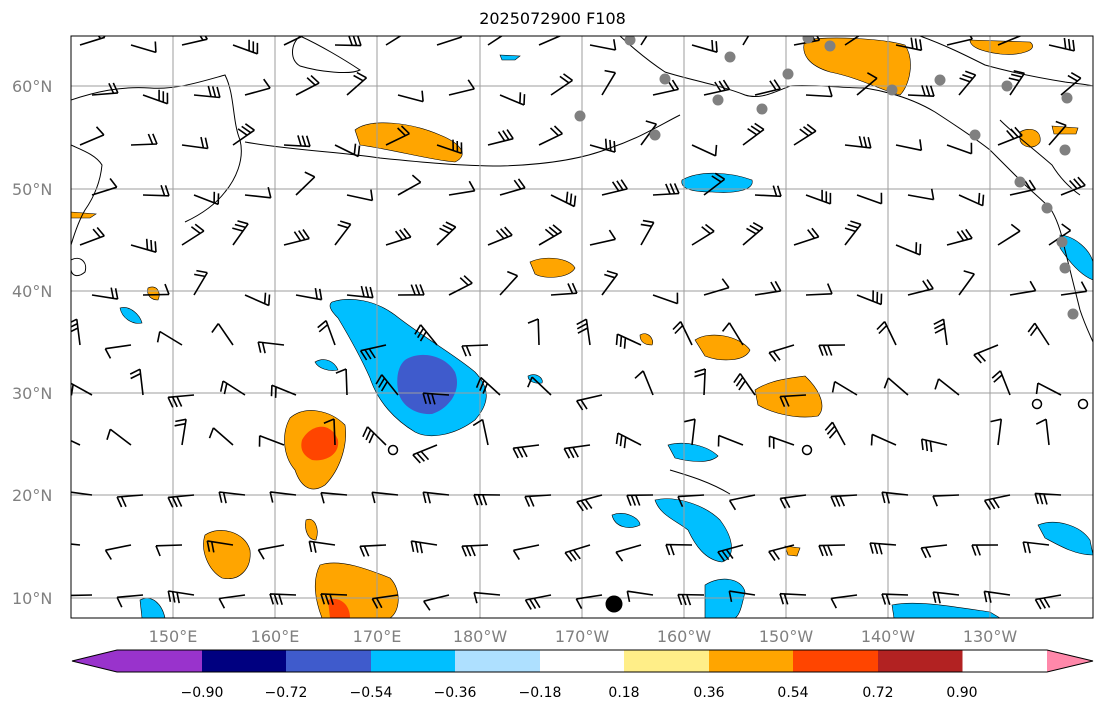 The width and height of the screenshot is (1105, 712). What do you see at coordinates (708, 693) in the screenshot?
I see `colorbar-tick-label: 0.36` at bounding box center [708, 693].